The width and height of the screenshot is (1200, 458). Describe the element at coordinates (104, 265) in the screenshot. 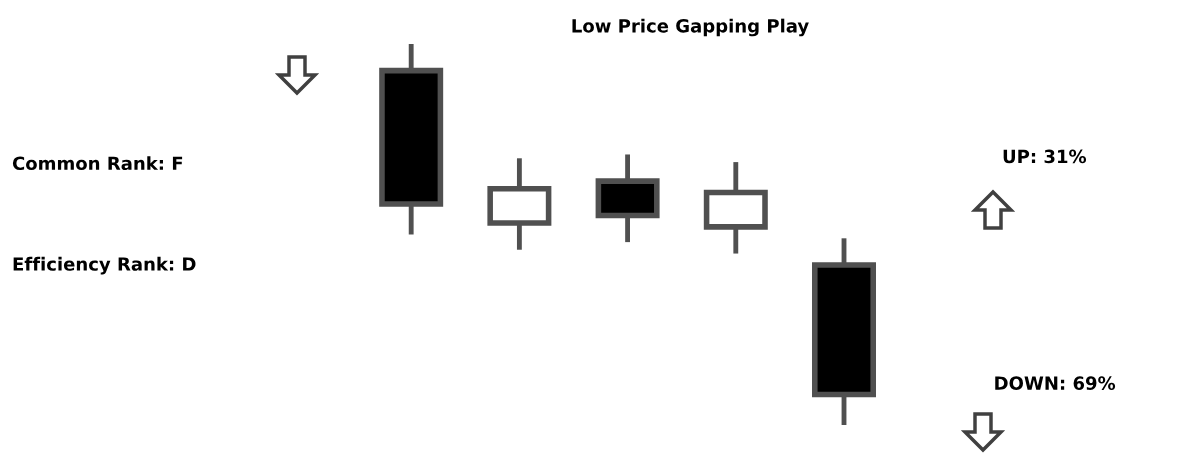

I see `text: Efficiency Rank: D` at that location.